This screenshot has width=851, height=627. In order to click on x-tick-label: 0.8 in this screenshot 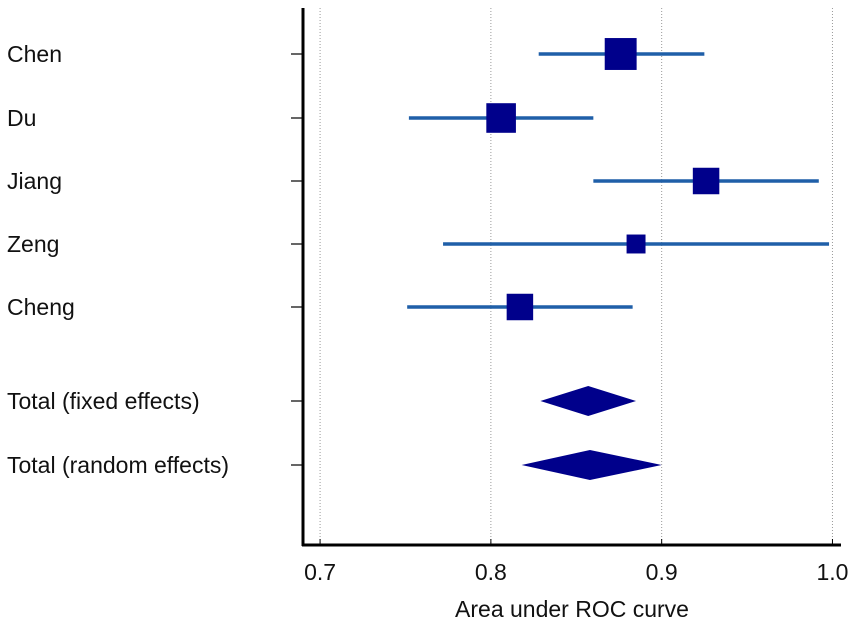, I will do `click(491, 572)`.